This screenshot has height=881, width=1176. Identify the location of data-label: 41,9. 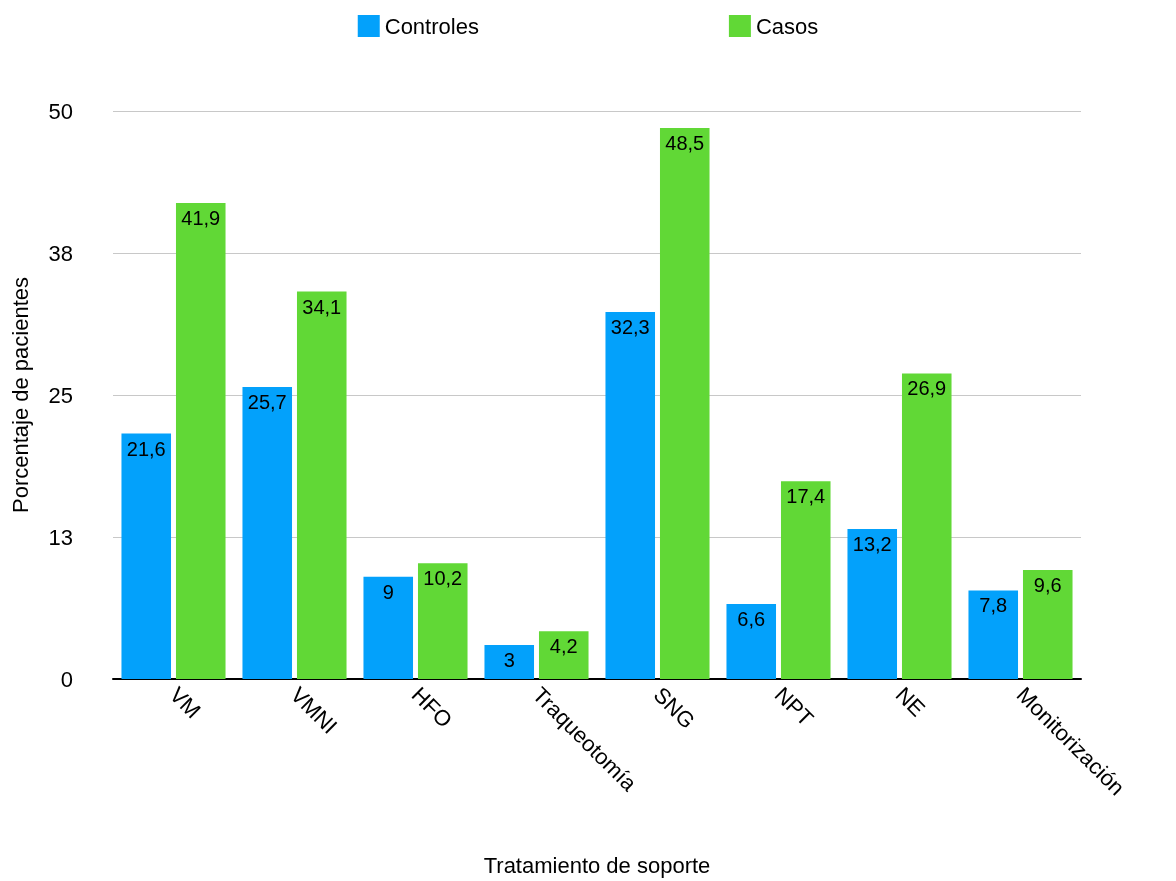
(201, 218).